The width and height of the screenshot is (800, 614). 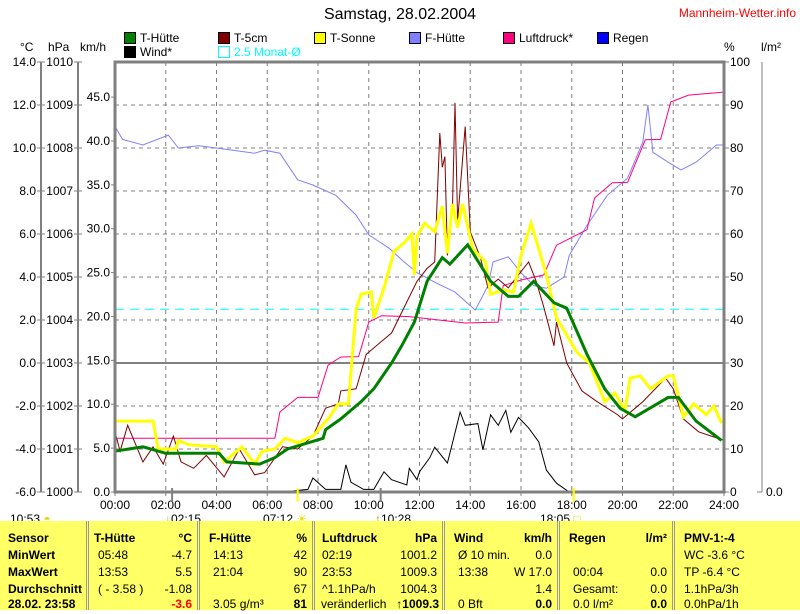 What do you see at coordinates (181, 555) in the screenshot?
I see `cell-right: -4.7` at bounding box center [181, 555].